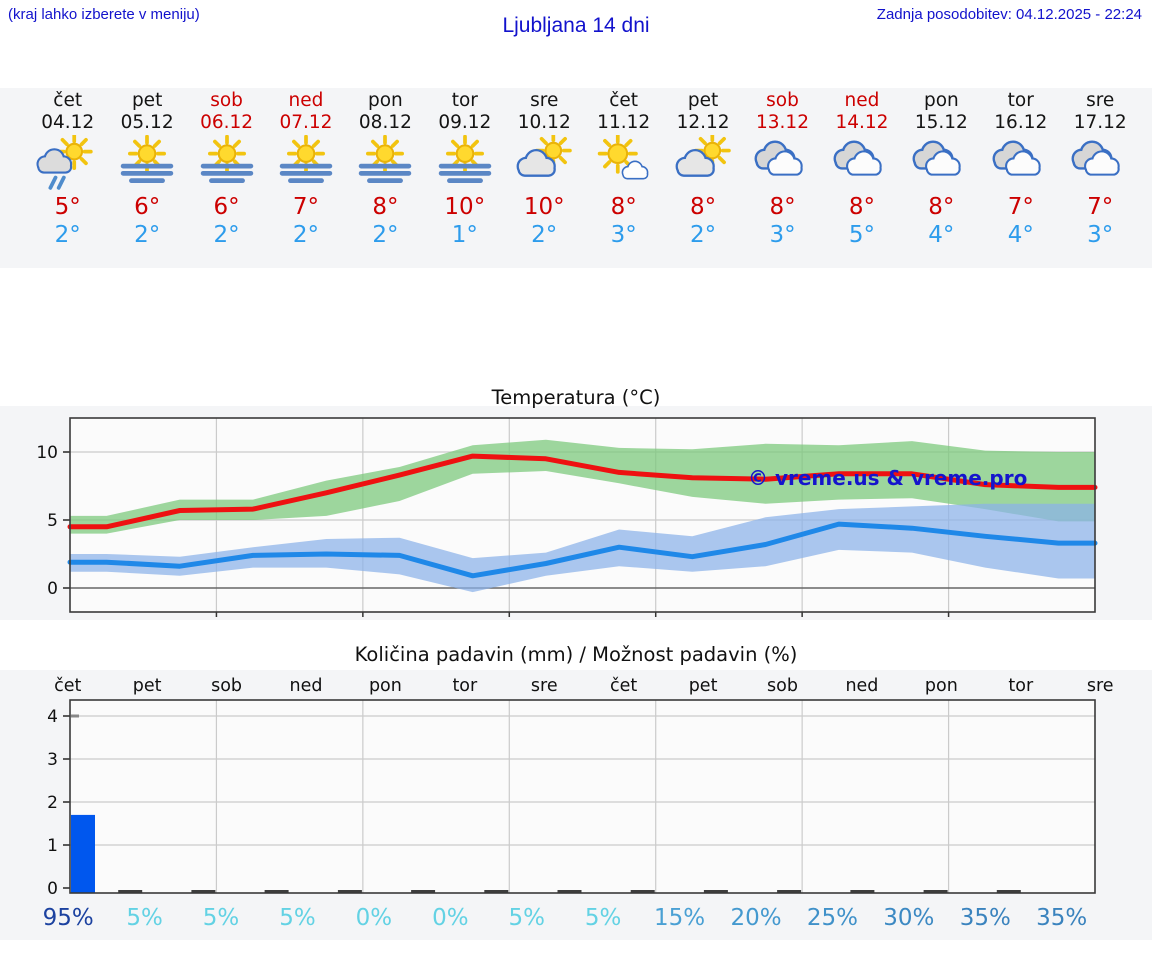 This screenshot has height=975, width=1152. I want to click on svg-text: 4, so click(52, 717).